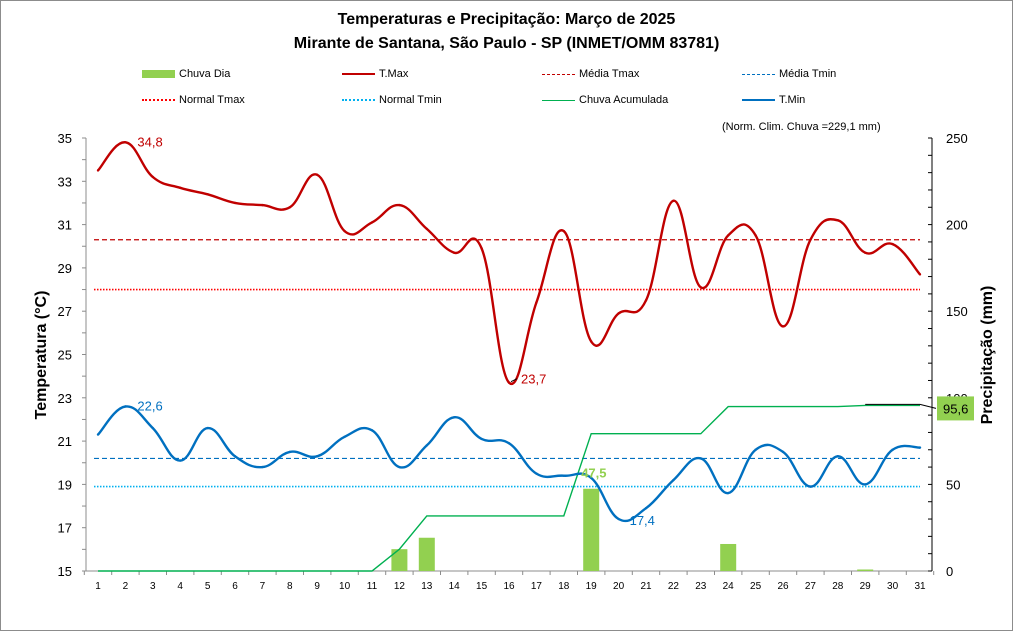 This screenshot has height=631, width=1013. What do you see at coordinates (729, 586) in the screenshot?
I see `x-tick-label: 24` at bounding box center [729, 586].